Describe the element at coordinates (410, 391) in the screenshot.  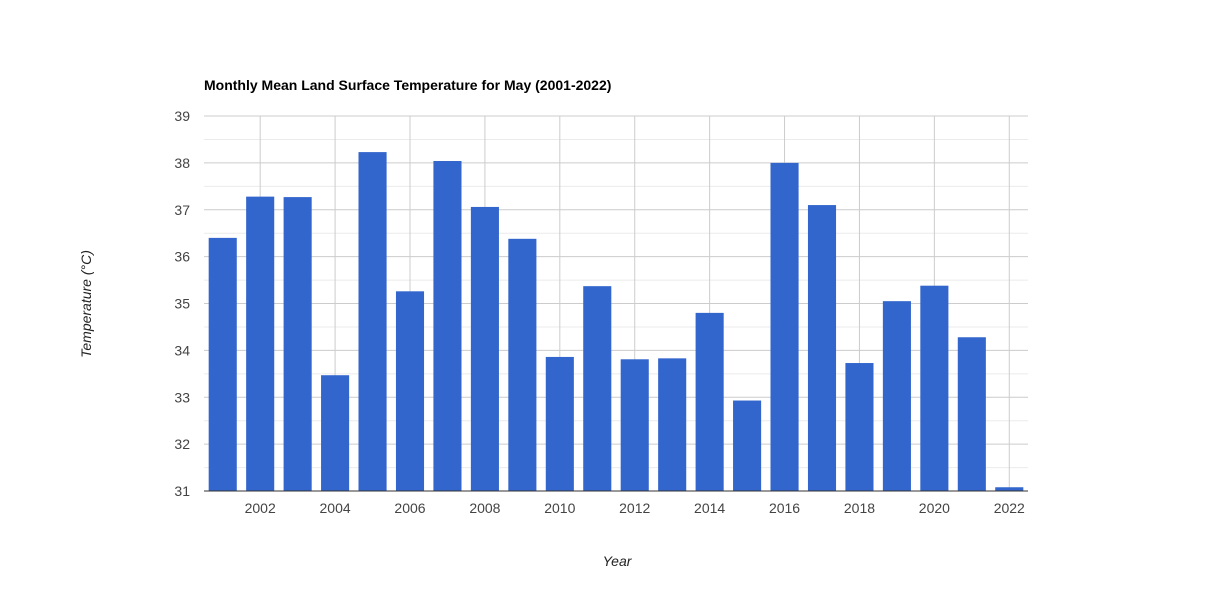
I see `bar-2006` at that location.